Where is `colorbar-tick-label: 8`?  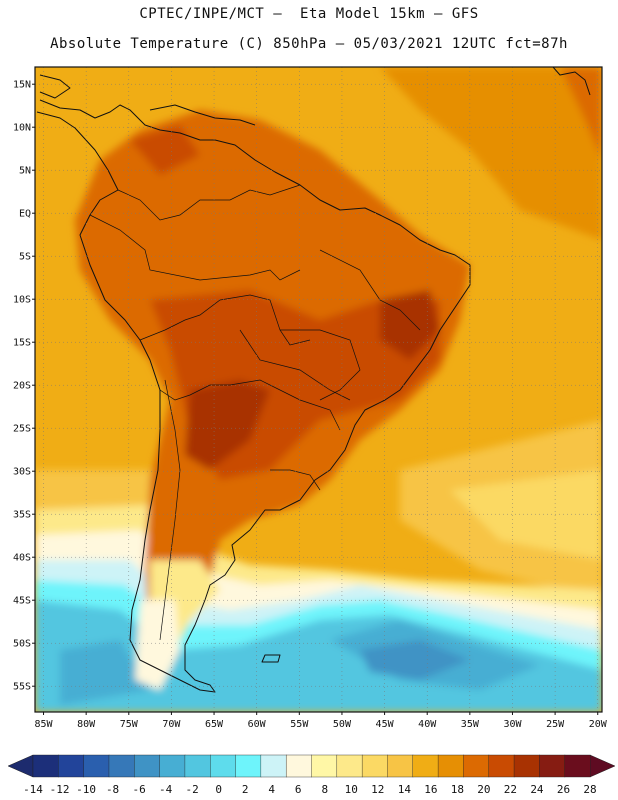 colorbar-tick-label: 8 is located at coordinates (324, 789).